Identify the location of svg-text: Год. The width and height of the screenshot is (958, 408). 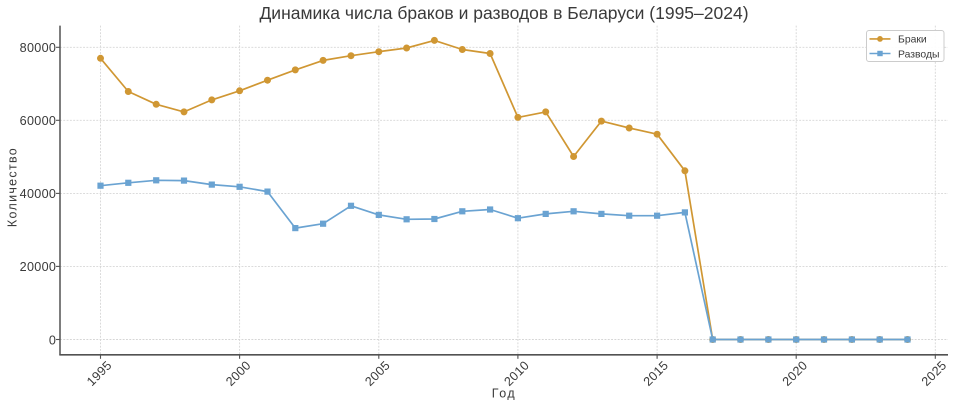
(504, 394).